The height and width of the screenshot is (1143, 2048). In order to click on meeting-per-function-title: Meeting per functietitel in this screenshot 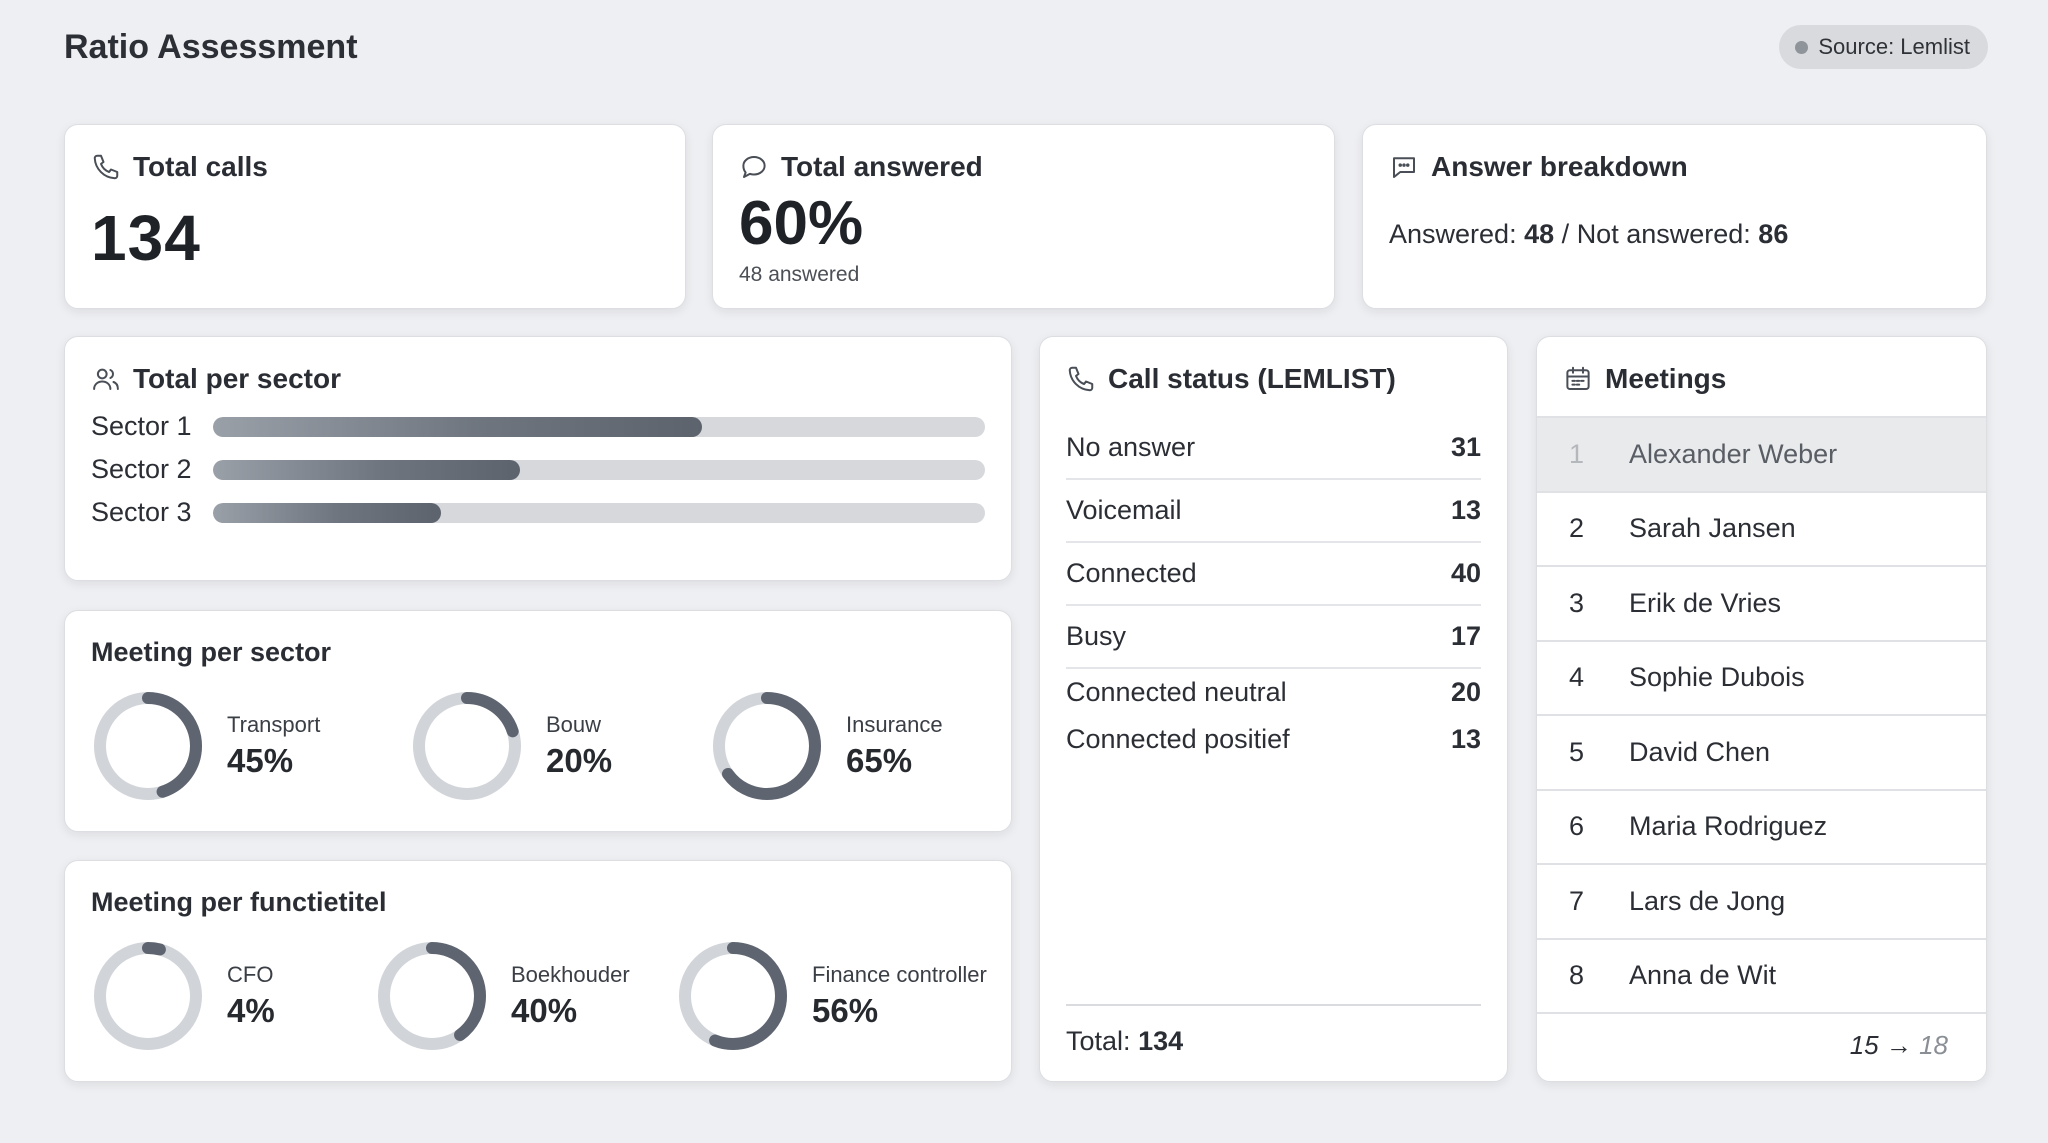, I will do `click(239, 902)`.